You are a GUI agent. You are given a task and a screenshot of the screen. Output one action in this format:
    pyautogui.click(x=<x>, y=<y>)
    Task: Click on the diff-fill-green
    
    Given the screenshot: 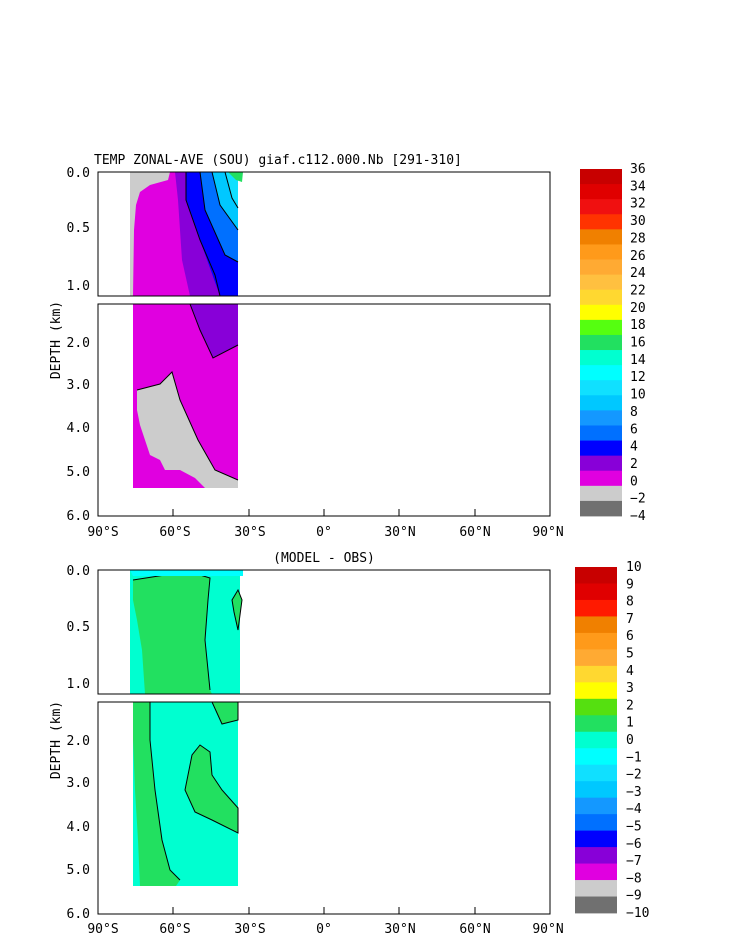 What is the action you would take?
    pyautogui.click(x=172, y=633)
    